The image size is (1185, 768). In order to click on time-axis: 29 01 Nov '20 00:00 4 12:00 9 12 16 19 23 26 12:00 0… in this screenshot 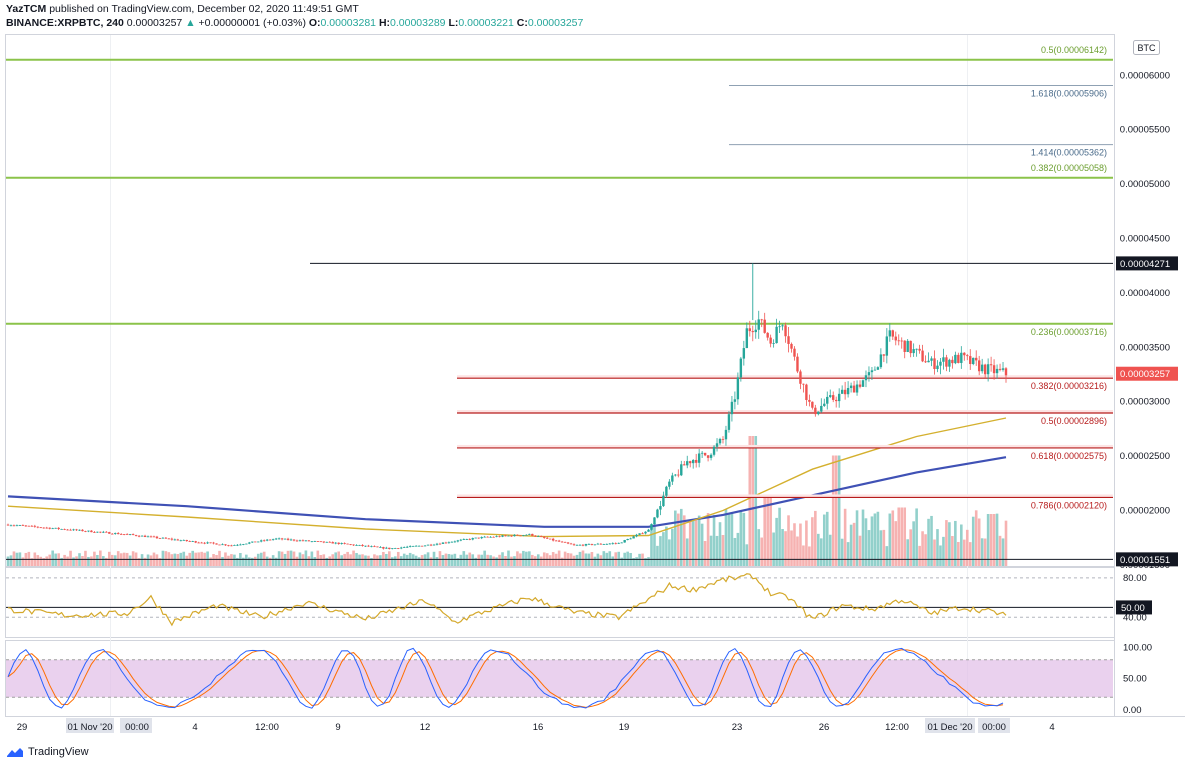, I will do `click(536, 725)`.